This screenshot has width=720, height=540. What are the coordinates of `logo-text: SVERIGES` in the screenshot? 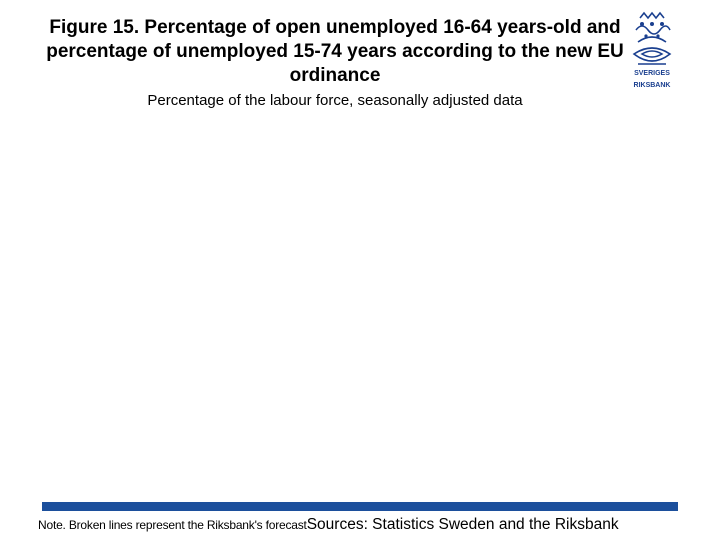 It's located at (652, 73).